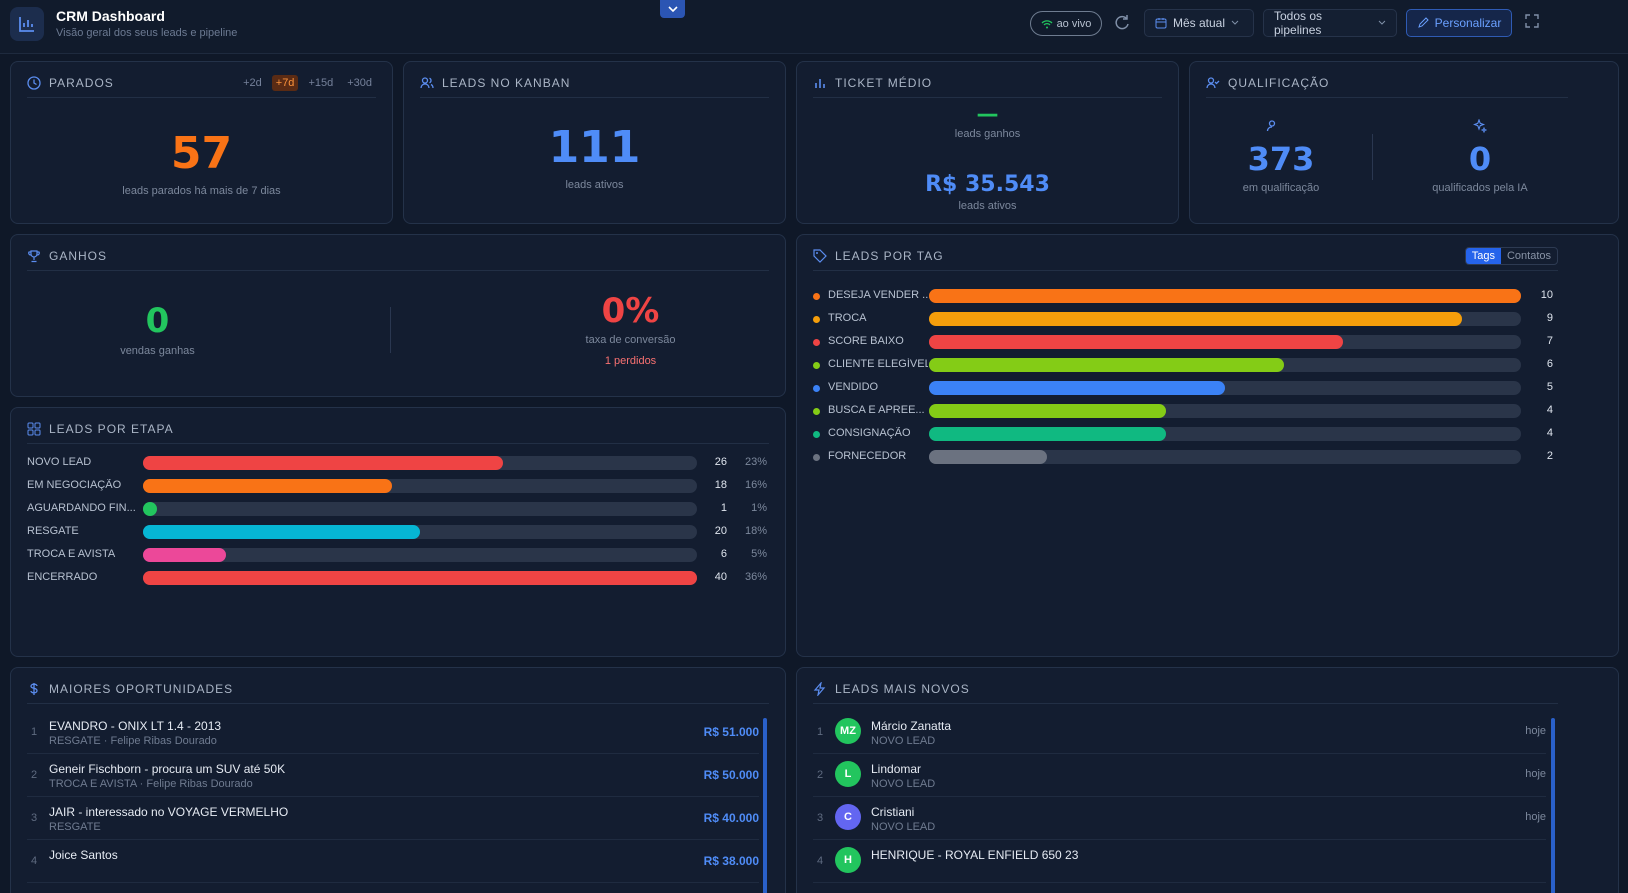 The width and height of the screenshot is (1628, 893). I want to click on new-lead-row: 2 L Lindomar NOVO LEAD hoje, so click(1179, 775).